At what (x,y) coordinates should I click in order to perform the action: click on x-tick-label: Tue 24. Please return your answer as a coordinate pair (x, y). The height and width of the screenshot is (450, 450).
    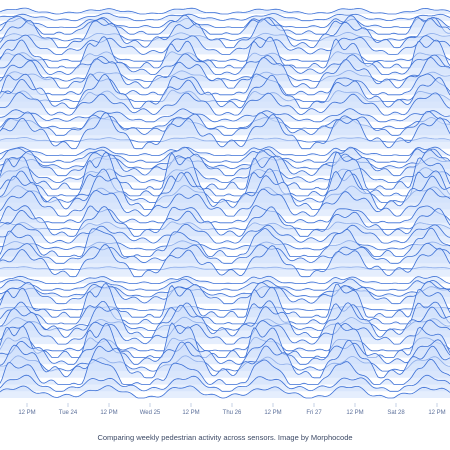
    Looking at the image, I should click on (68, 413).